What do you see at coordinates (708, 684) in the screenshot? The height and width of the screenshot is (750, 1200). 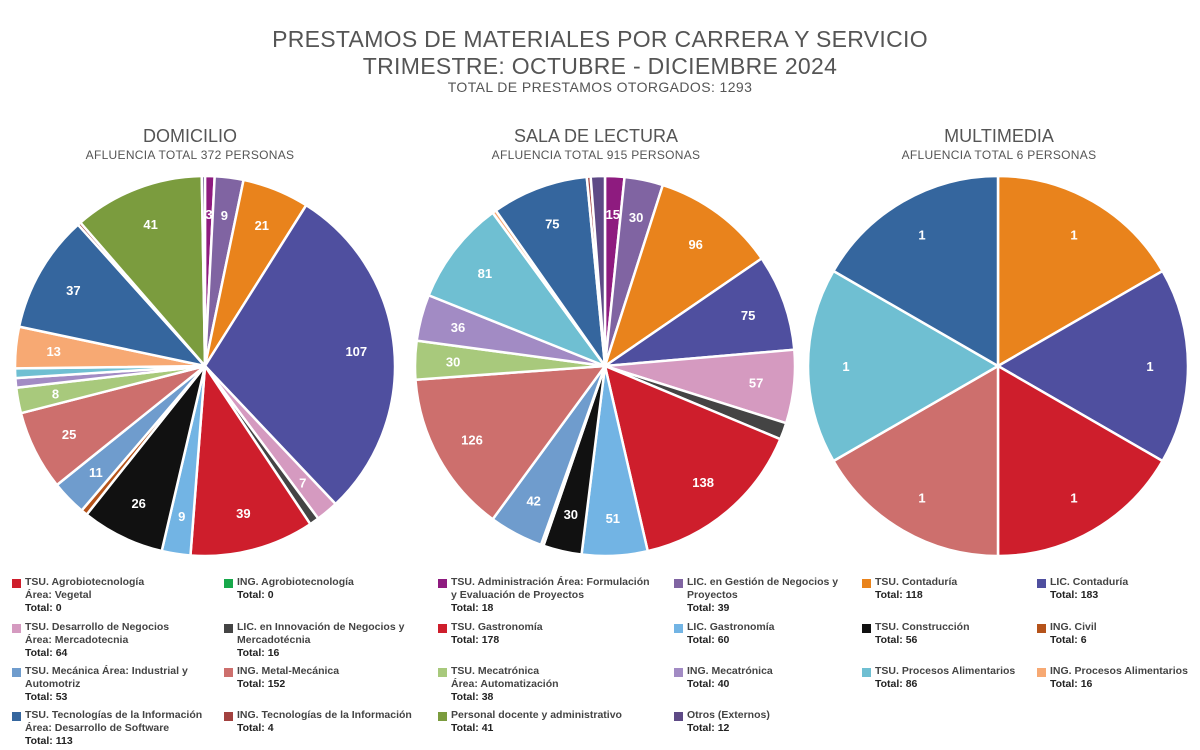 I see `legend-total: Total: 40` at bounding box center [708, 684].